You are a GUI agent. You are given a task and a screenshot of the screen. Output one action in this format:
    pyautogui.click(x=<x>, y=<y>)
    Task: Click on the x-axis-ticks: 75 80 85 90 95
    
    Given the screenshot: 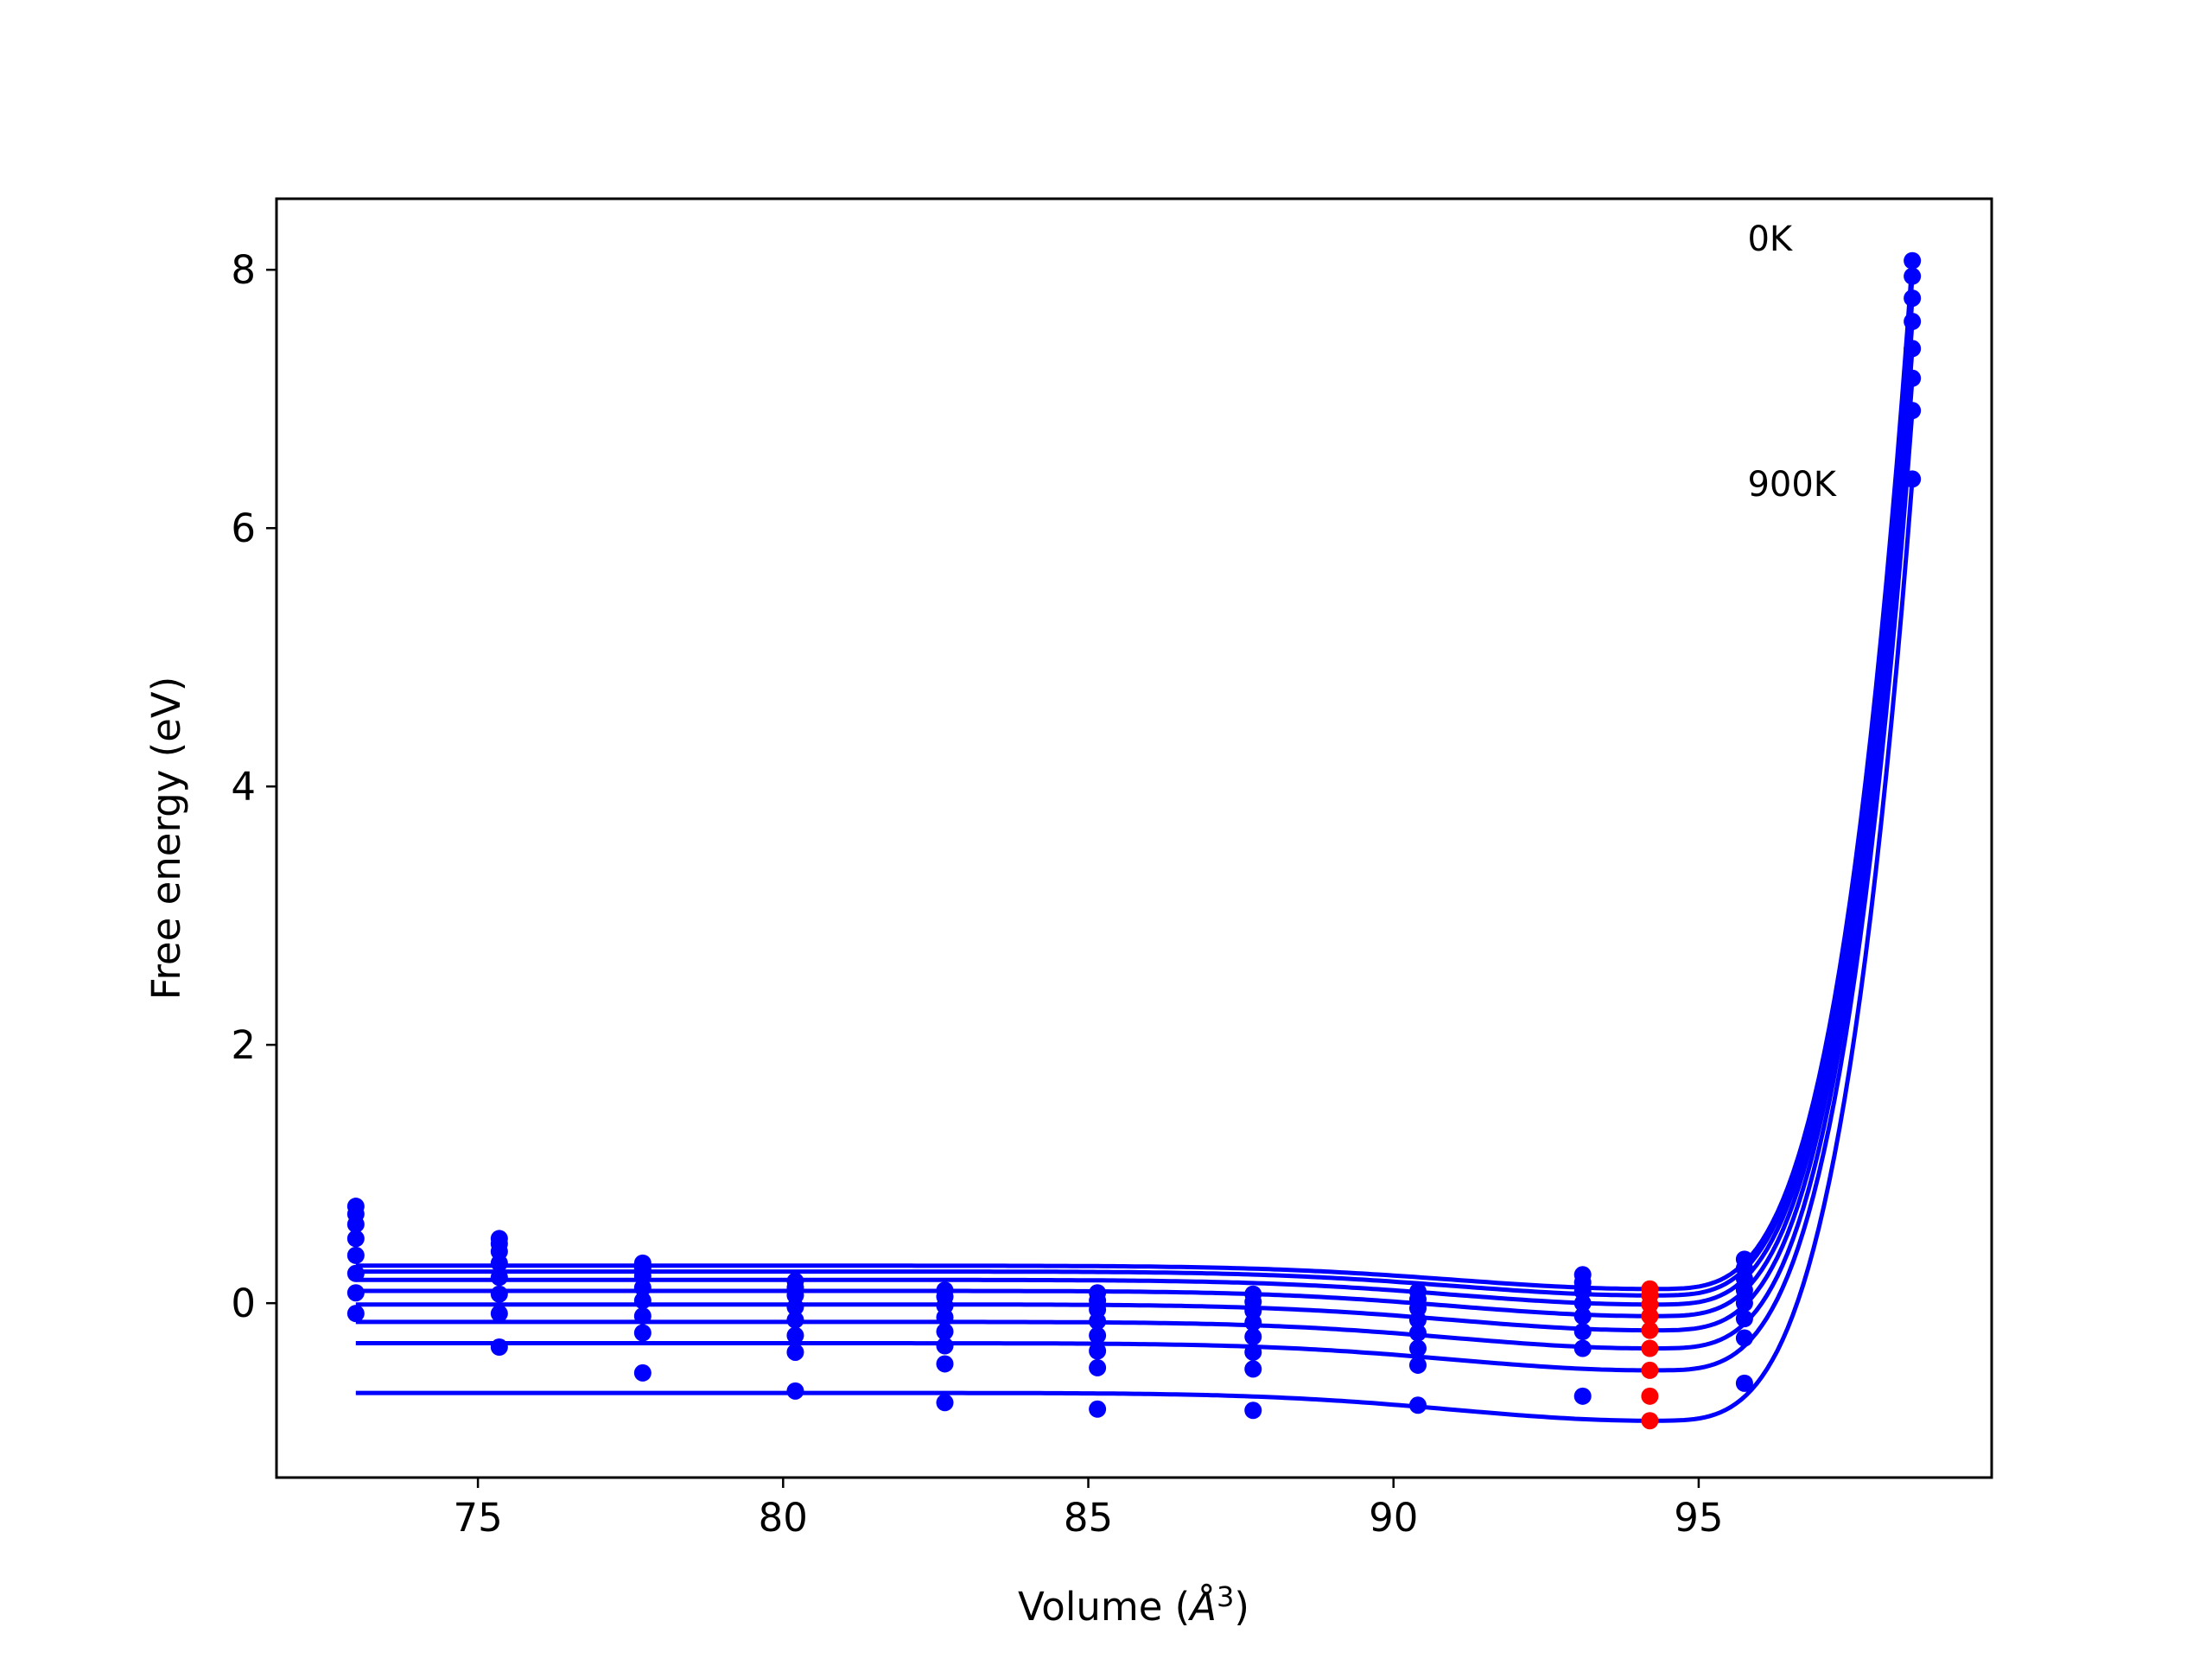 What is the action you would take?
    pyautogui.click(x=1088, y=1509)
    